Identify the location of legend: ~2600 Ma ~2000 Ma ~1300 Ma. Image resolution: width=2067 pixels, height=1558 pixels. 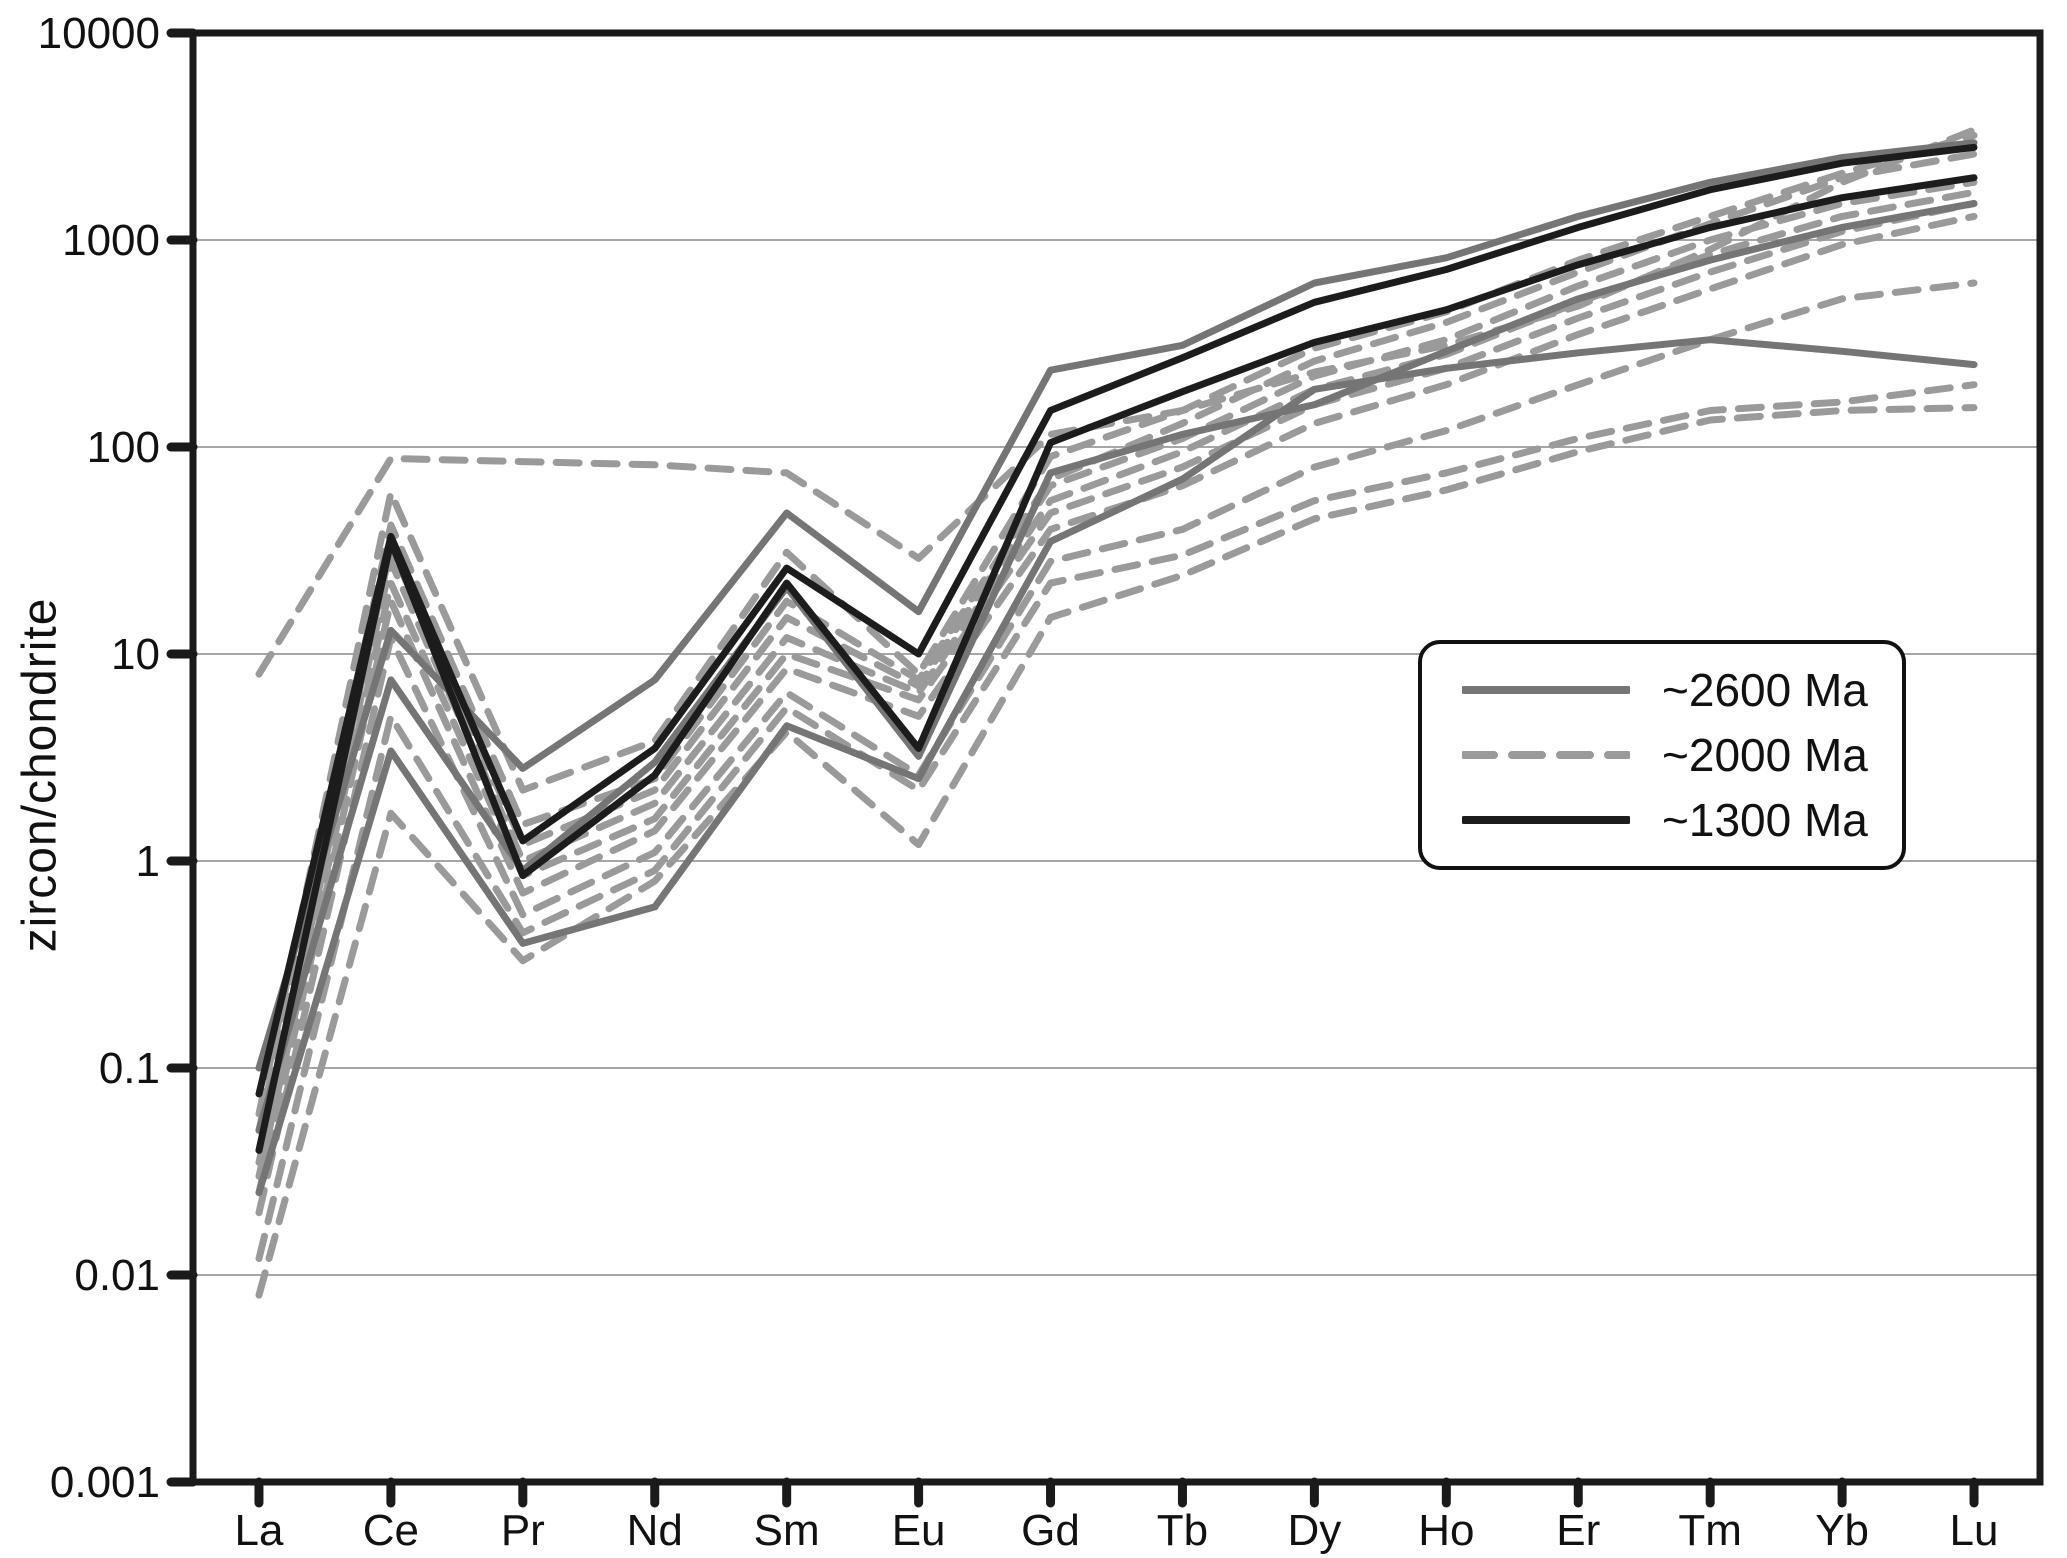
(1662, 755).